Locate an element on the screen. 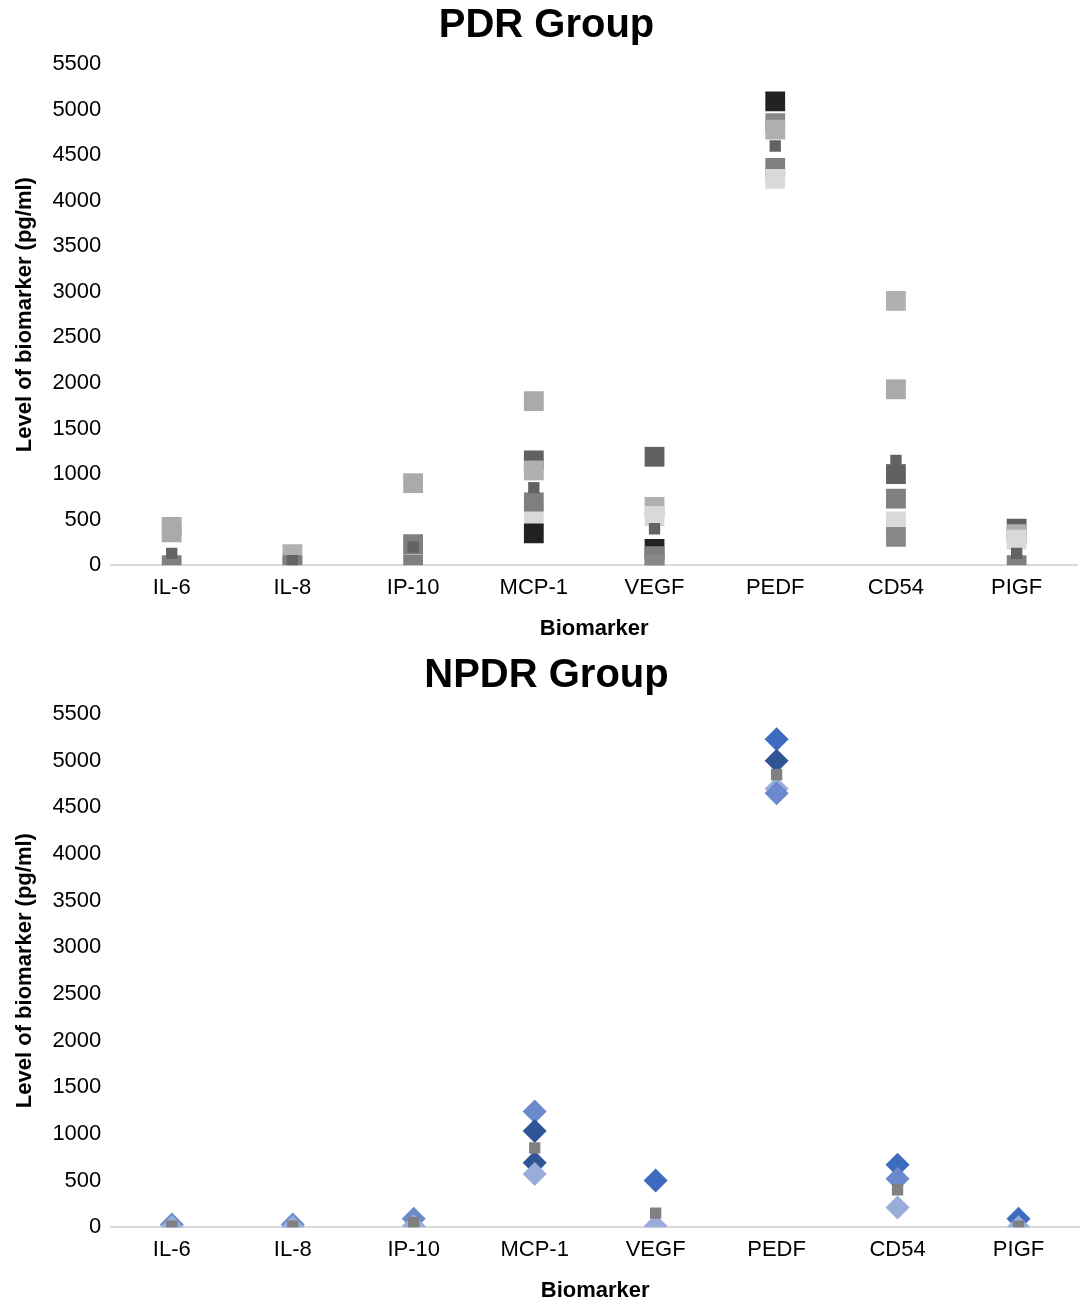 This screenshot has height=1312, width=1091. chart-title: PDR Group is located at coordinates (546, 23).